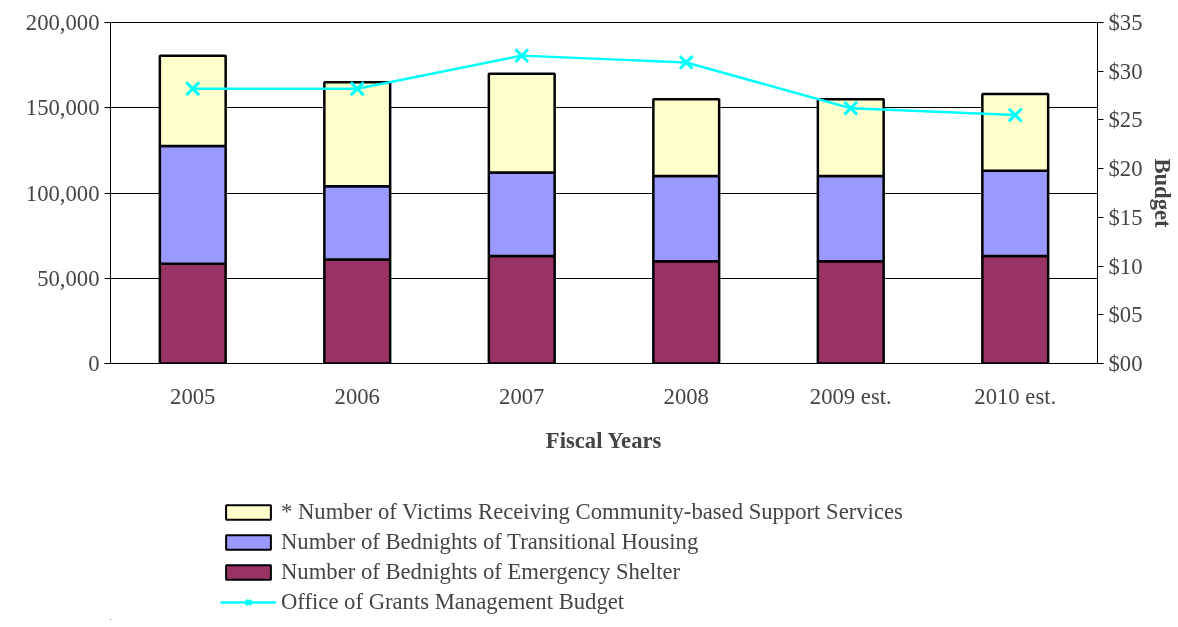 This screenshot has height=627, width=1178. Describe the element at coordinates (1015, 396) in the screenshot. I see `x-tick-label: 2010 est.` at that location.